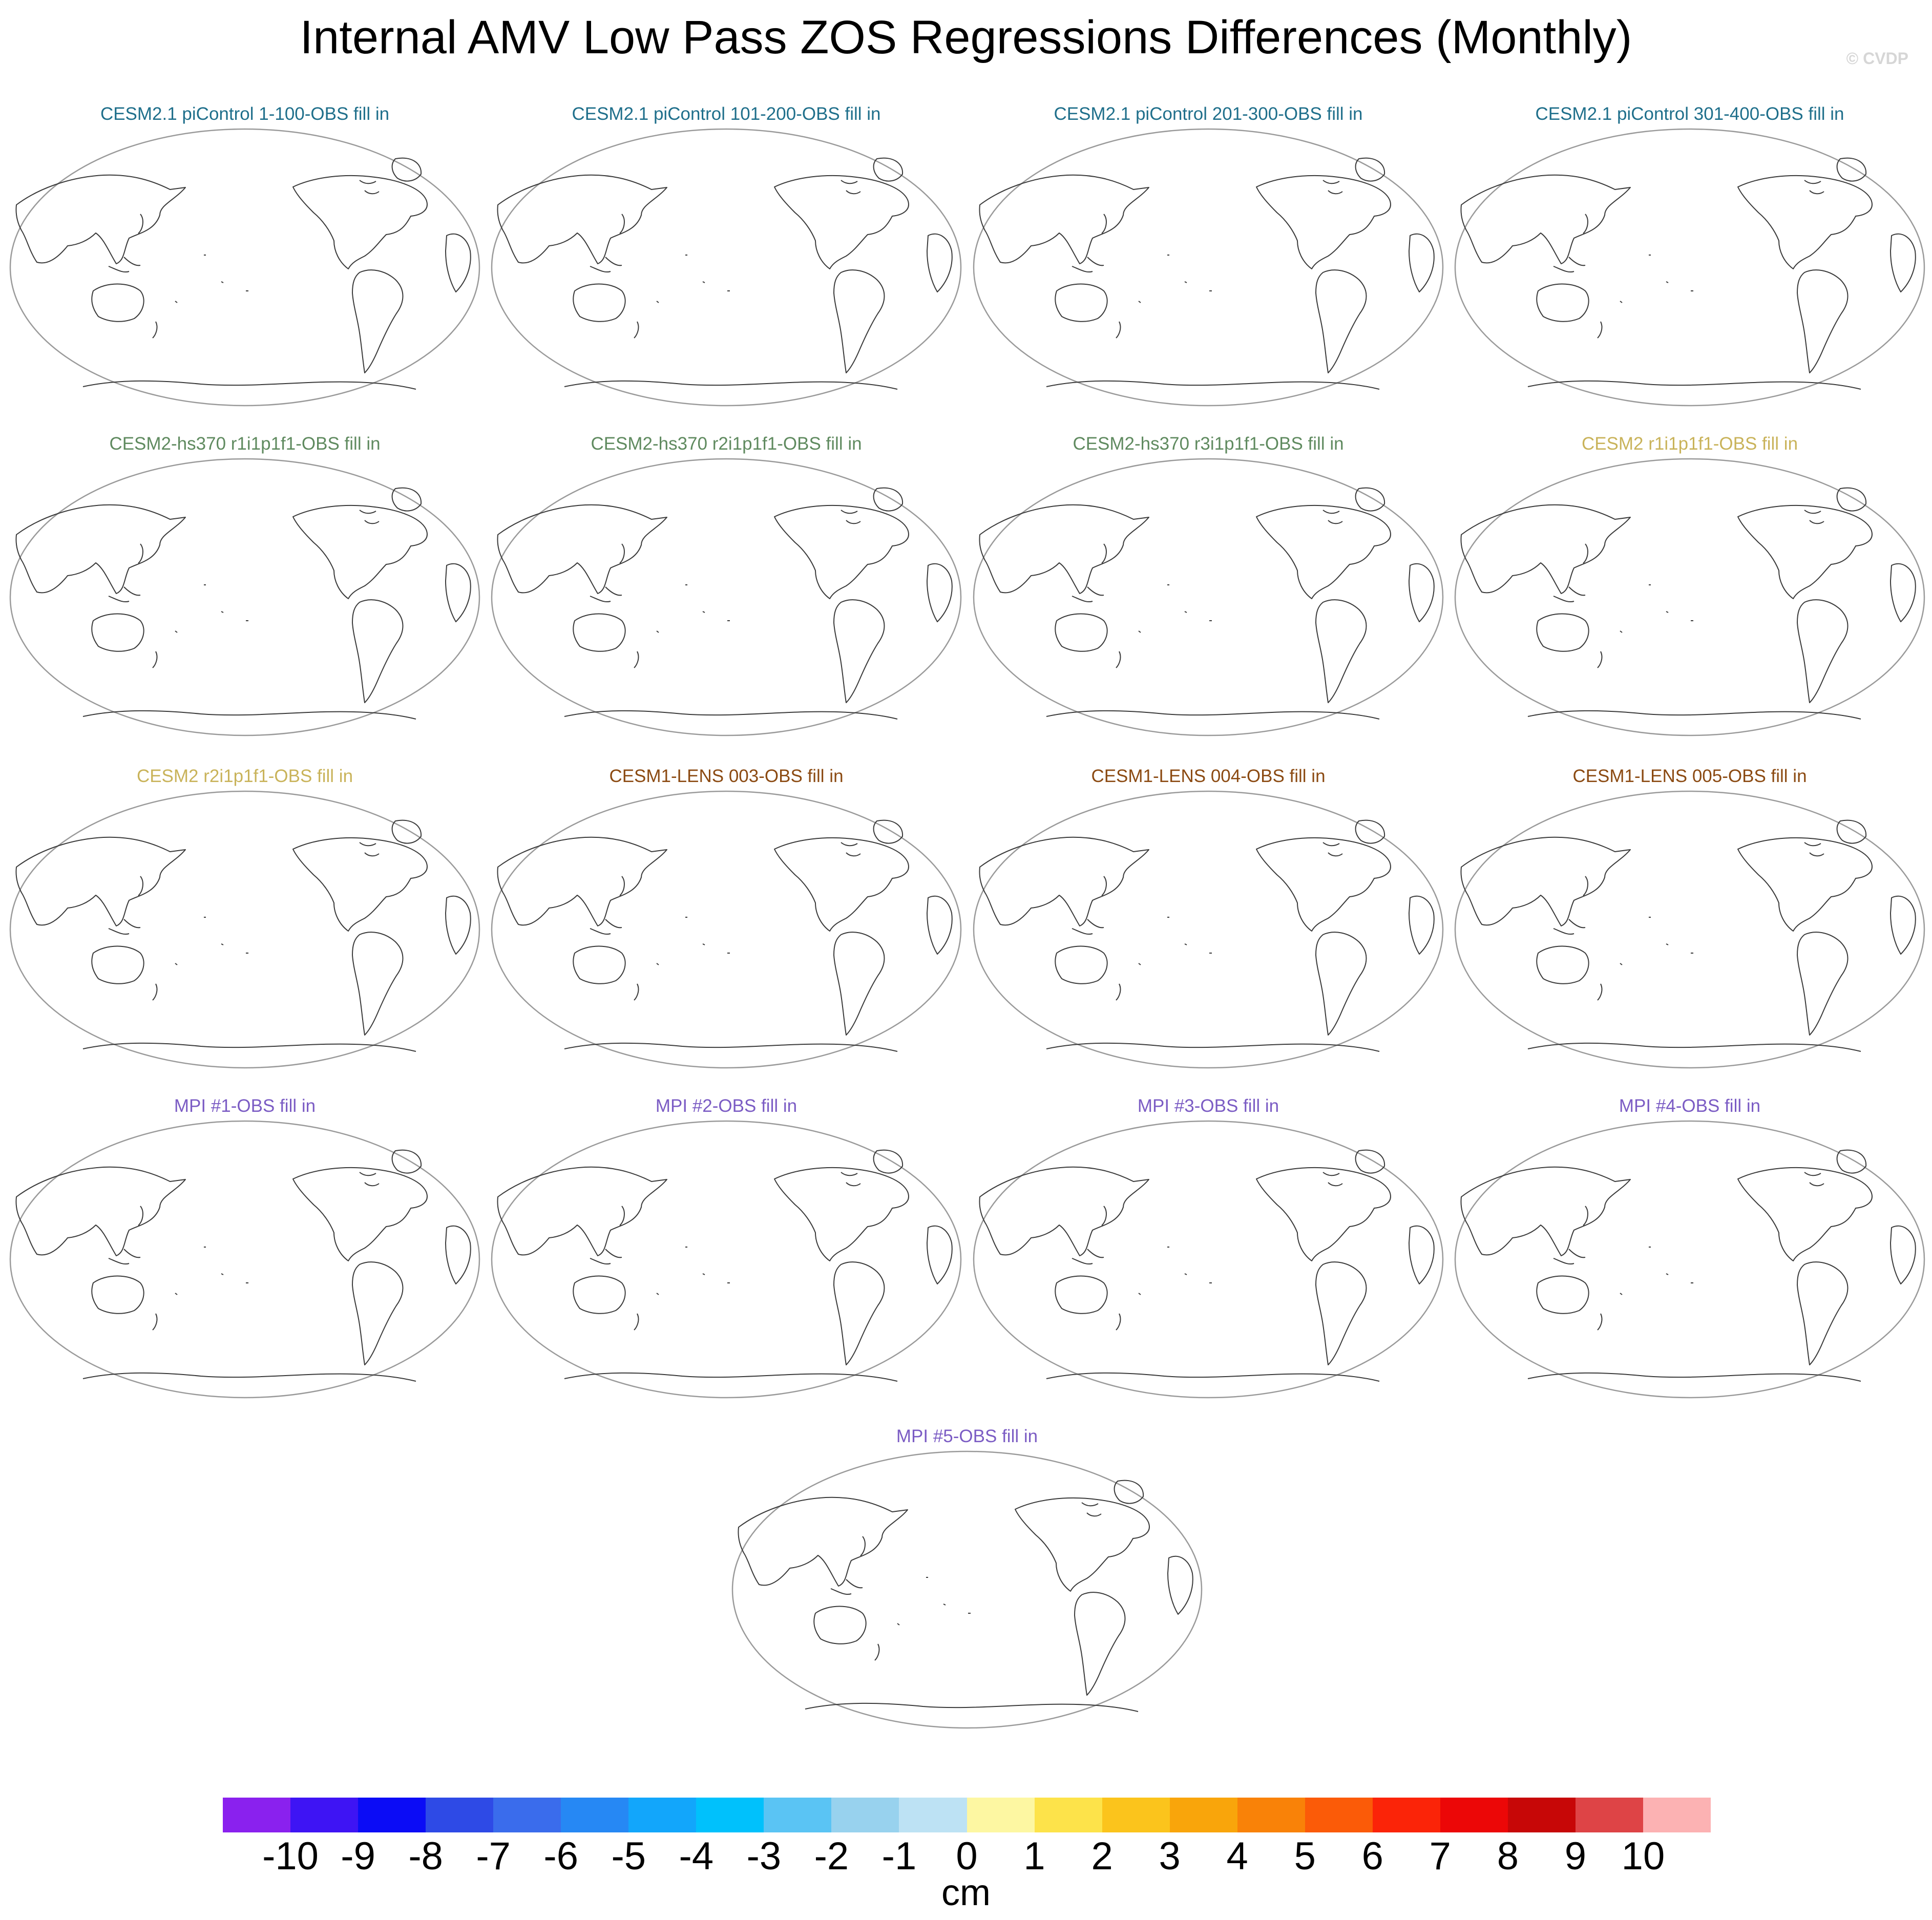  What do you see at coordinates (1208, 114) in the screenshot?
I see `panel-title: CESM2.1 piControl 201-300-OBS fill in` at bounding box center [1208, 114].